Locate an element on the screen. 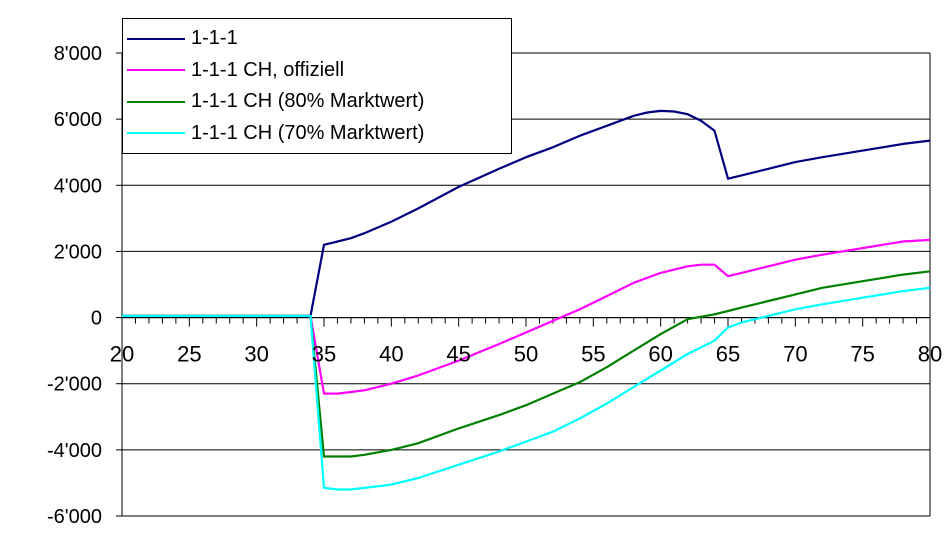 This screenshot has width=944, height=534. x-tick-label: 25 is located at coordinates (189, 354).